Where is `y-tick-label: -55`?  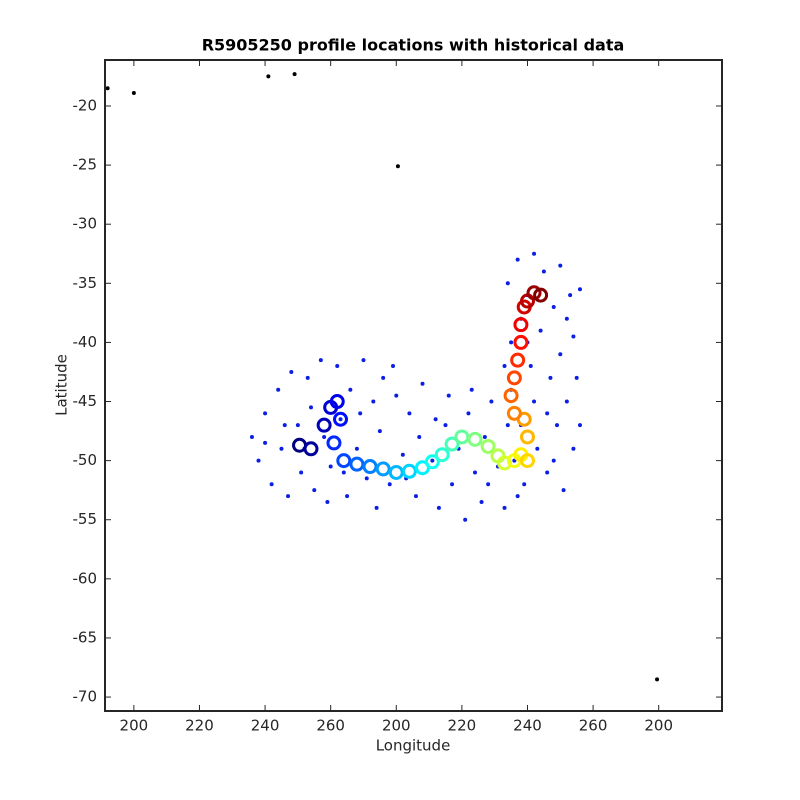 y-tick-label: -55 is located at coordinates (85, 519).